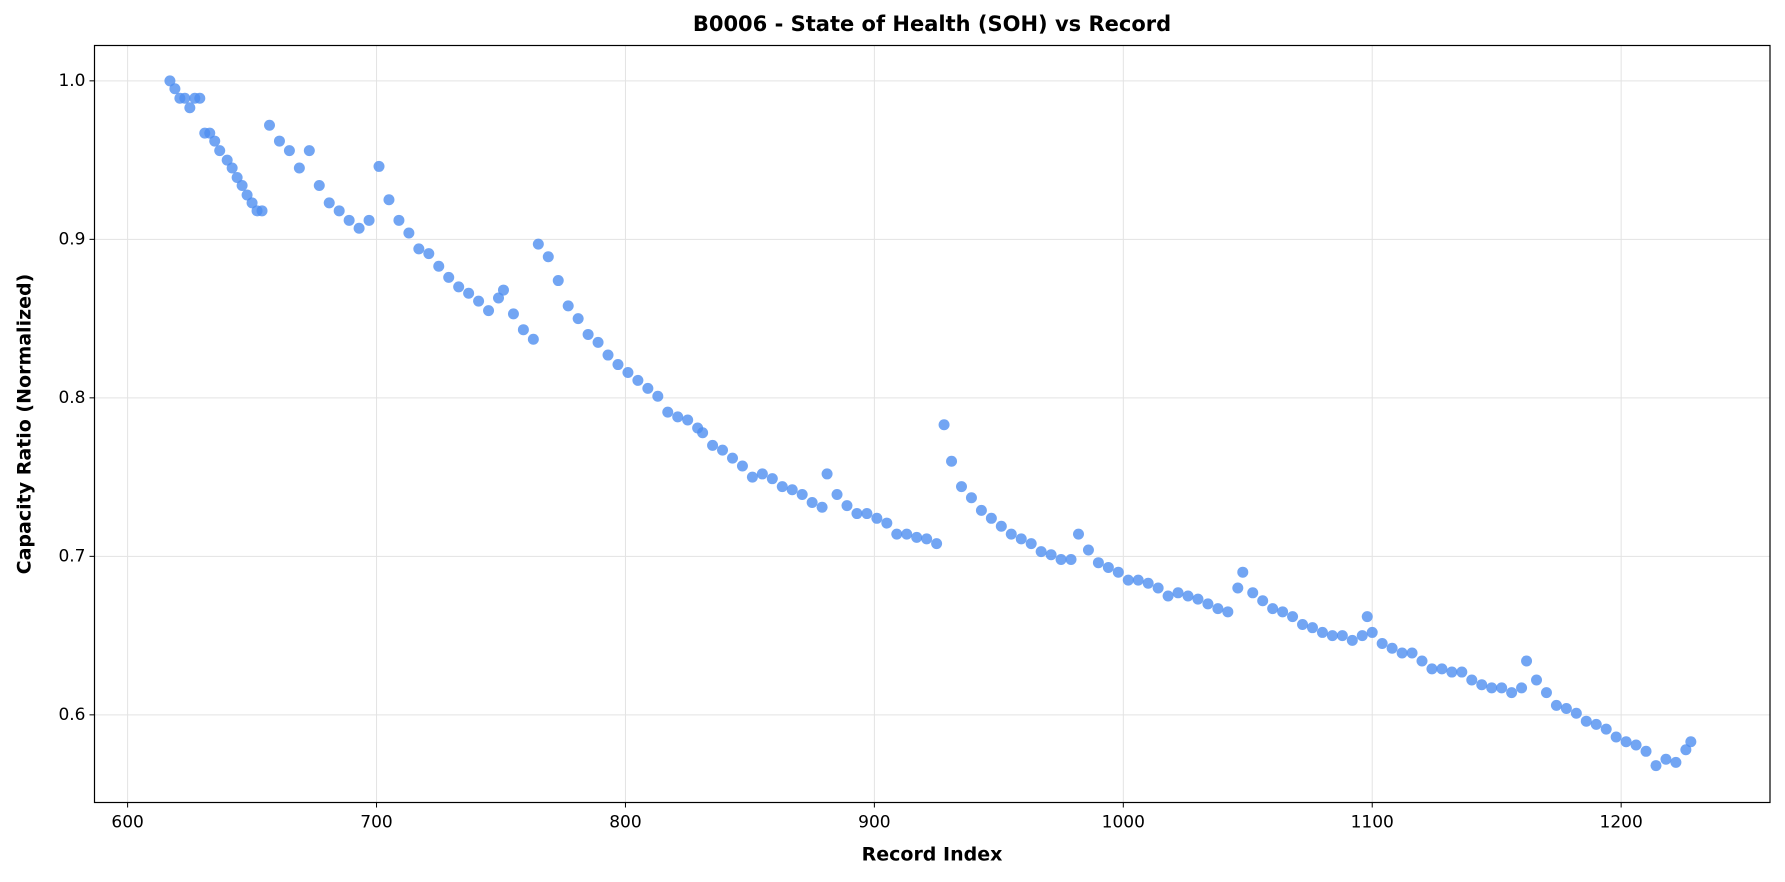 The height and width of the screenshot is (882, 1785). I want to click on y-tick-label: 0.9, so click(71, 239).